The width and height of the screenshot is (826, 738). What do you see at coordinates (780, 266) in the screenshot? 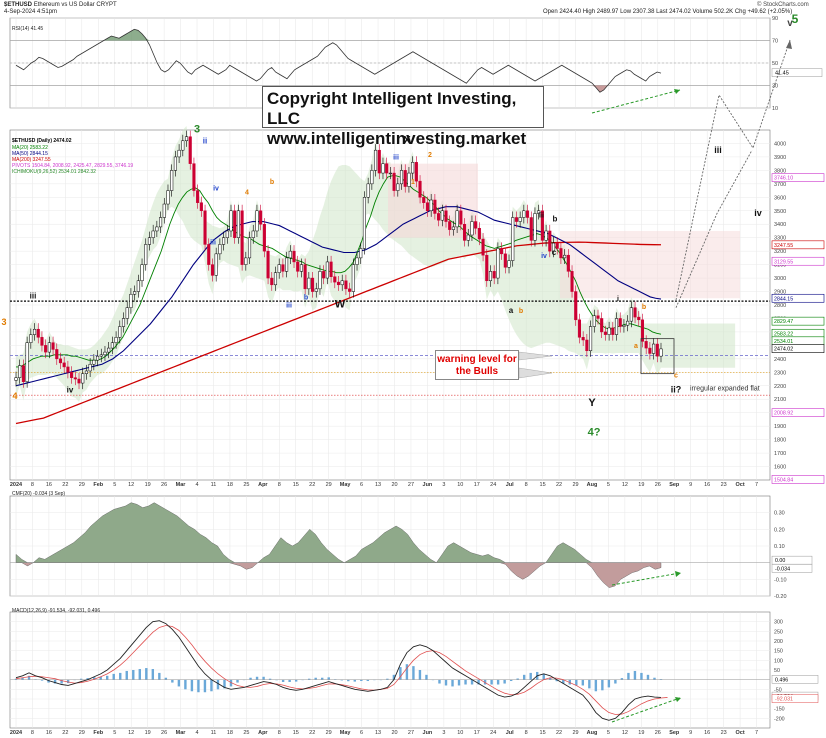
I see `price-tick-label: 3100` at bounding box center [780, 266].